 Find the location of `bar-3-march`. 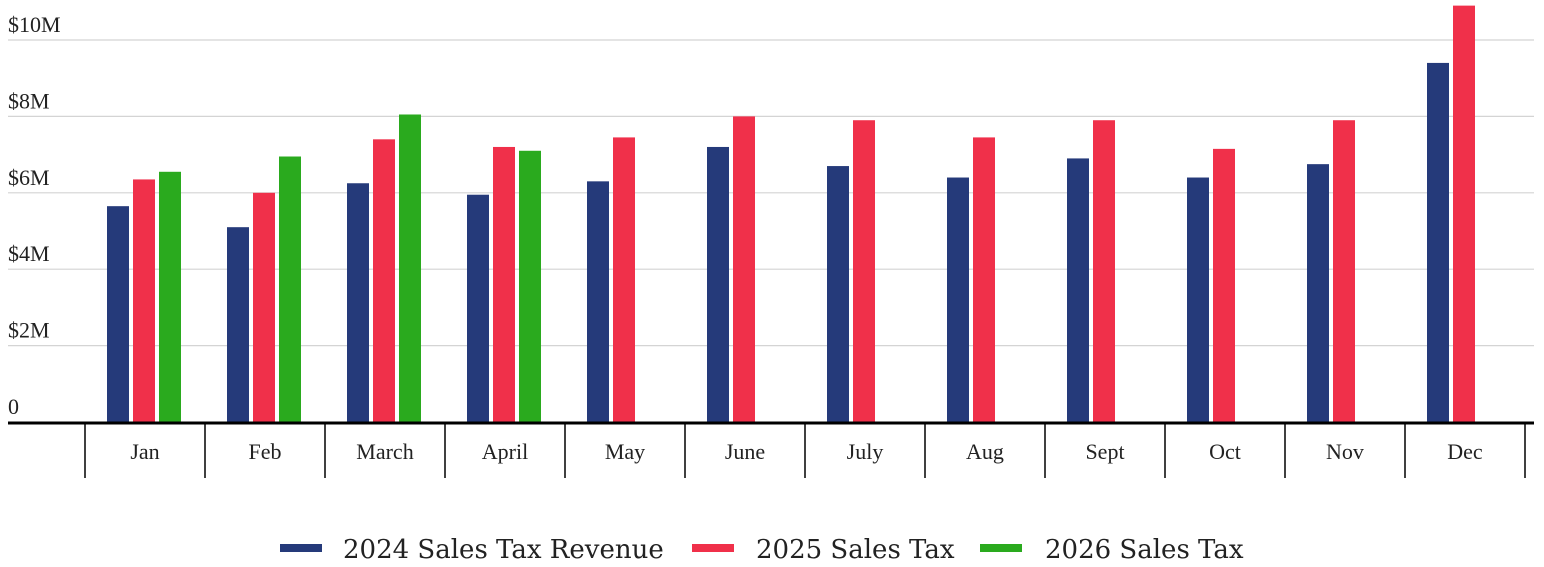

bar-3-march is located at coordinates (410, 268).